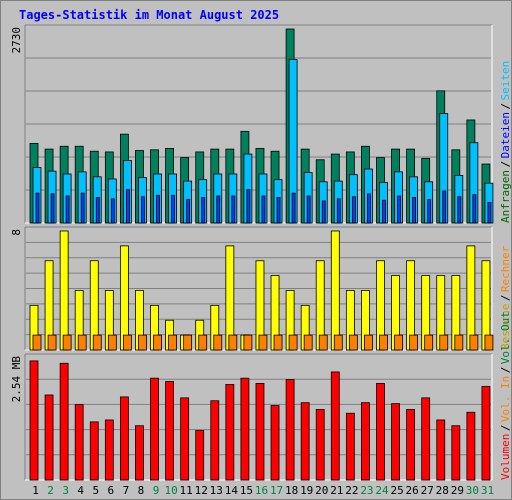 This screenshot has width=512, height=500. What do you see at coordinates (396, 490) in the screenshot?
I see `x-tick-label-day-25: 25` at bounding box center [396, 490].